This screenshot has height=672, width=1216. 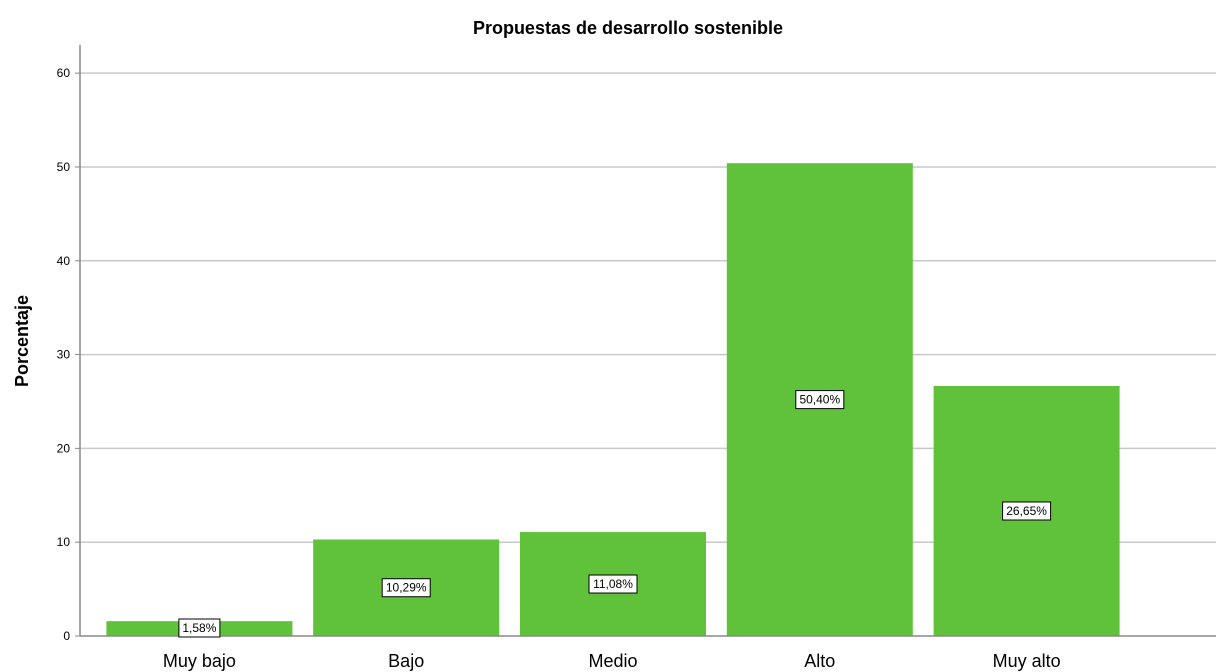 What do you see at coordinates (612, 661) in the screenshot?
I see `x-category-label: Medio` at bounding box center [612, 661].